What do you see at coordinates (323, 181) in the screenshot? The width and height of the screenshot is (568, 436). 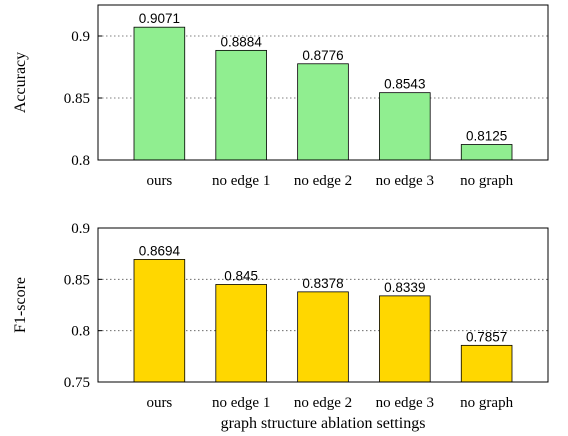 I see `accuracy-xtick-label-no-edge-2: no edge 2` at bounding box center [323, 181].